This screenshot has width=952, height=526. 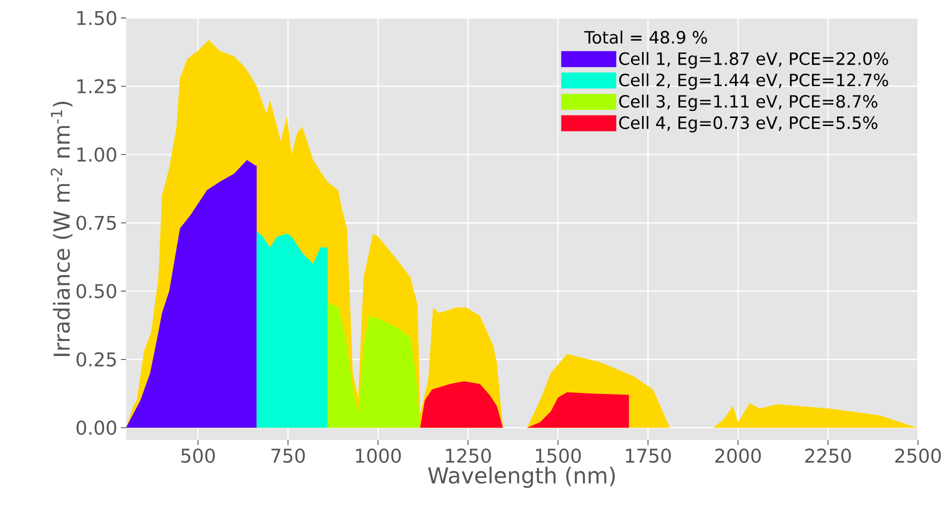 I want to click on y-tick-label: 0.00, so click(x=96, y=427).